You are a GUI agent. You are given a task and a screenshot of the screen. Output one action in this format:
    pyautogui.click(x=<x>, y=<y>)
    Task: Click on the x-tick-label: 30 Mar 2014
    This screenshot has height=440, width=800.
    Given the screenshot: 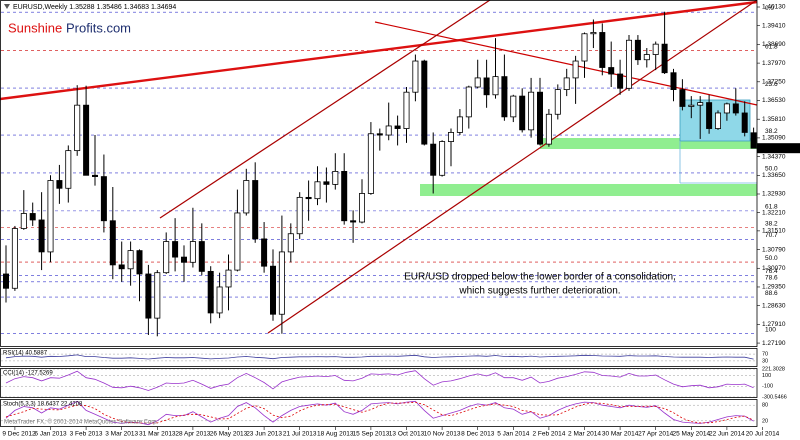 What is the action you would take?
    pyautogui.click(x=620, y=434)
    